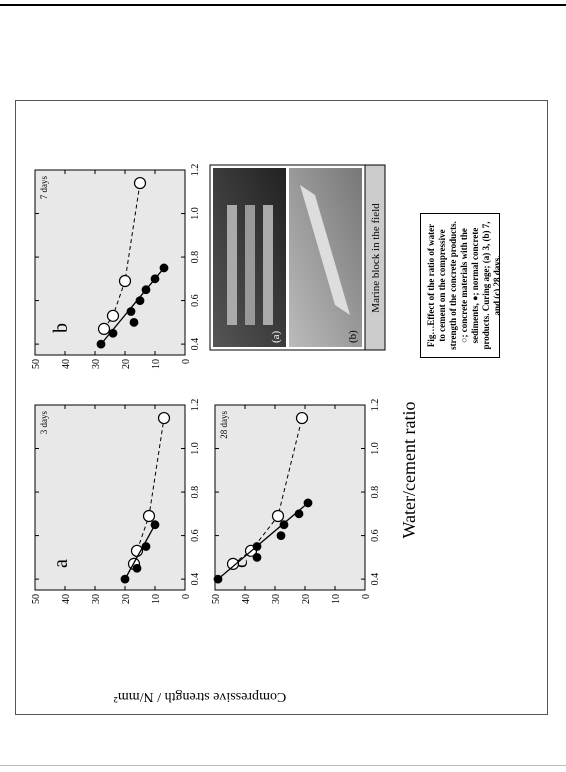  Describe the element at coordinates (283, 765) in the screenshot. I see `bottom-rule` at that location.